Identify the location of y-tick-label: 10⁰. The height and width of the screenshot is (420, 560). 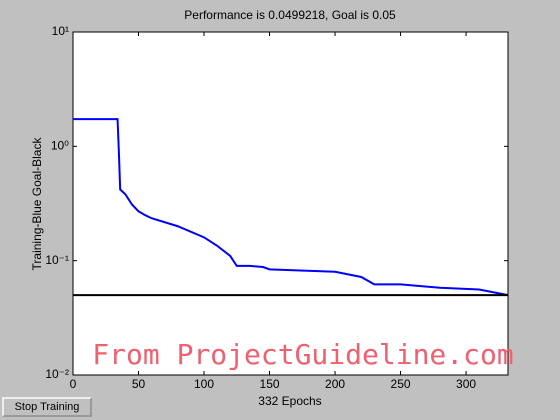
(60, 146).